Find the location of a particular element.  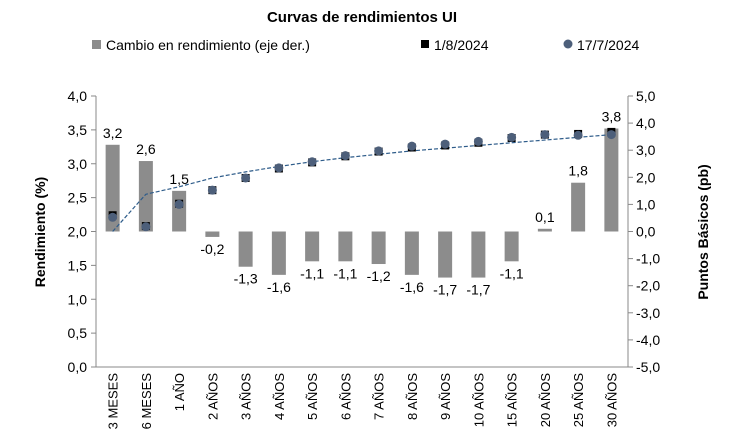

right-tick-label: -4,0 is located at coordinates (648, 340).